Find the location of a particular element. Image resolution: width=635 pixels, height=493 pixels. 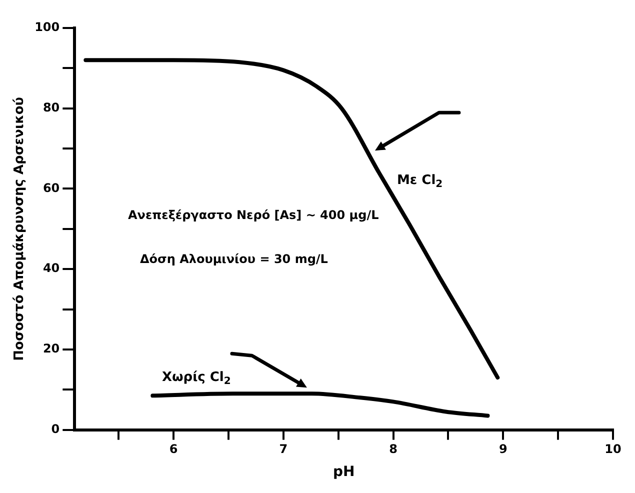

x-tick-label: 8 is located at coordinates (393, 449).